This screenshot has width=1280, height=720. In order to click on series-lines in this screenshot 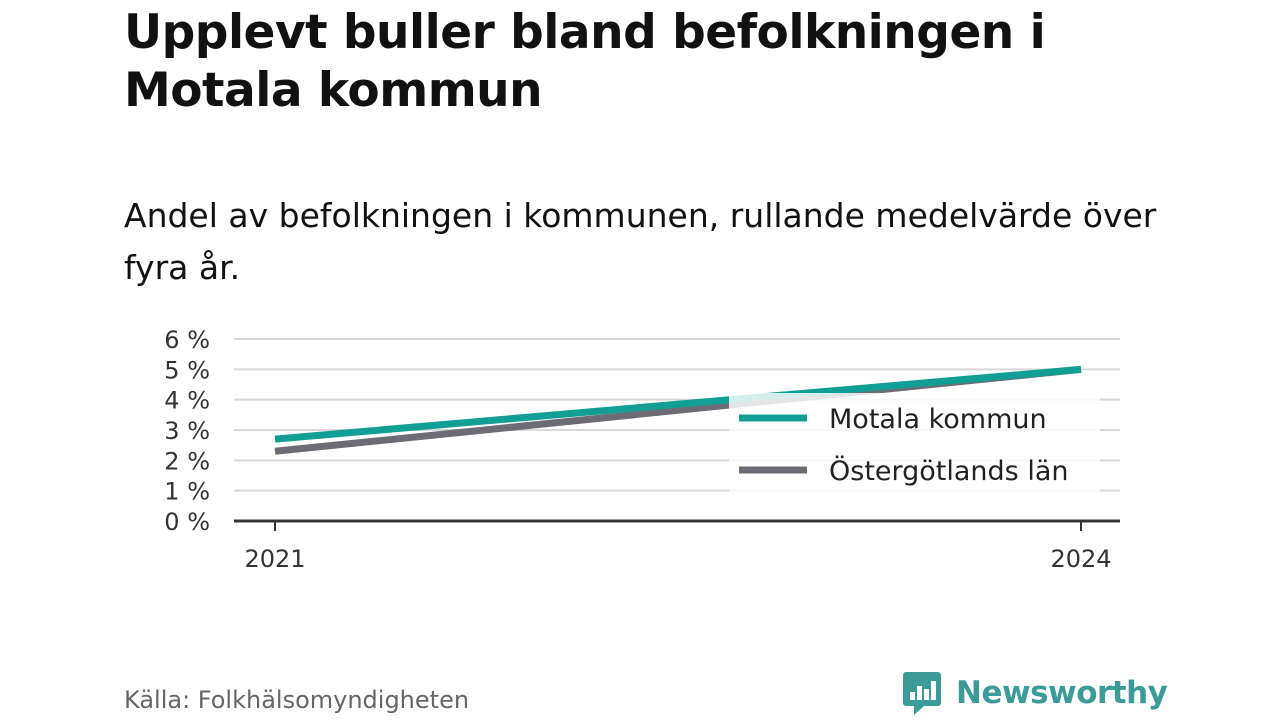, I will do `click(678, 410)`.